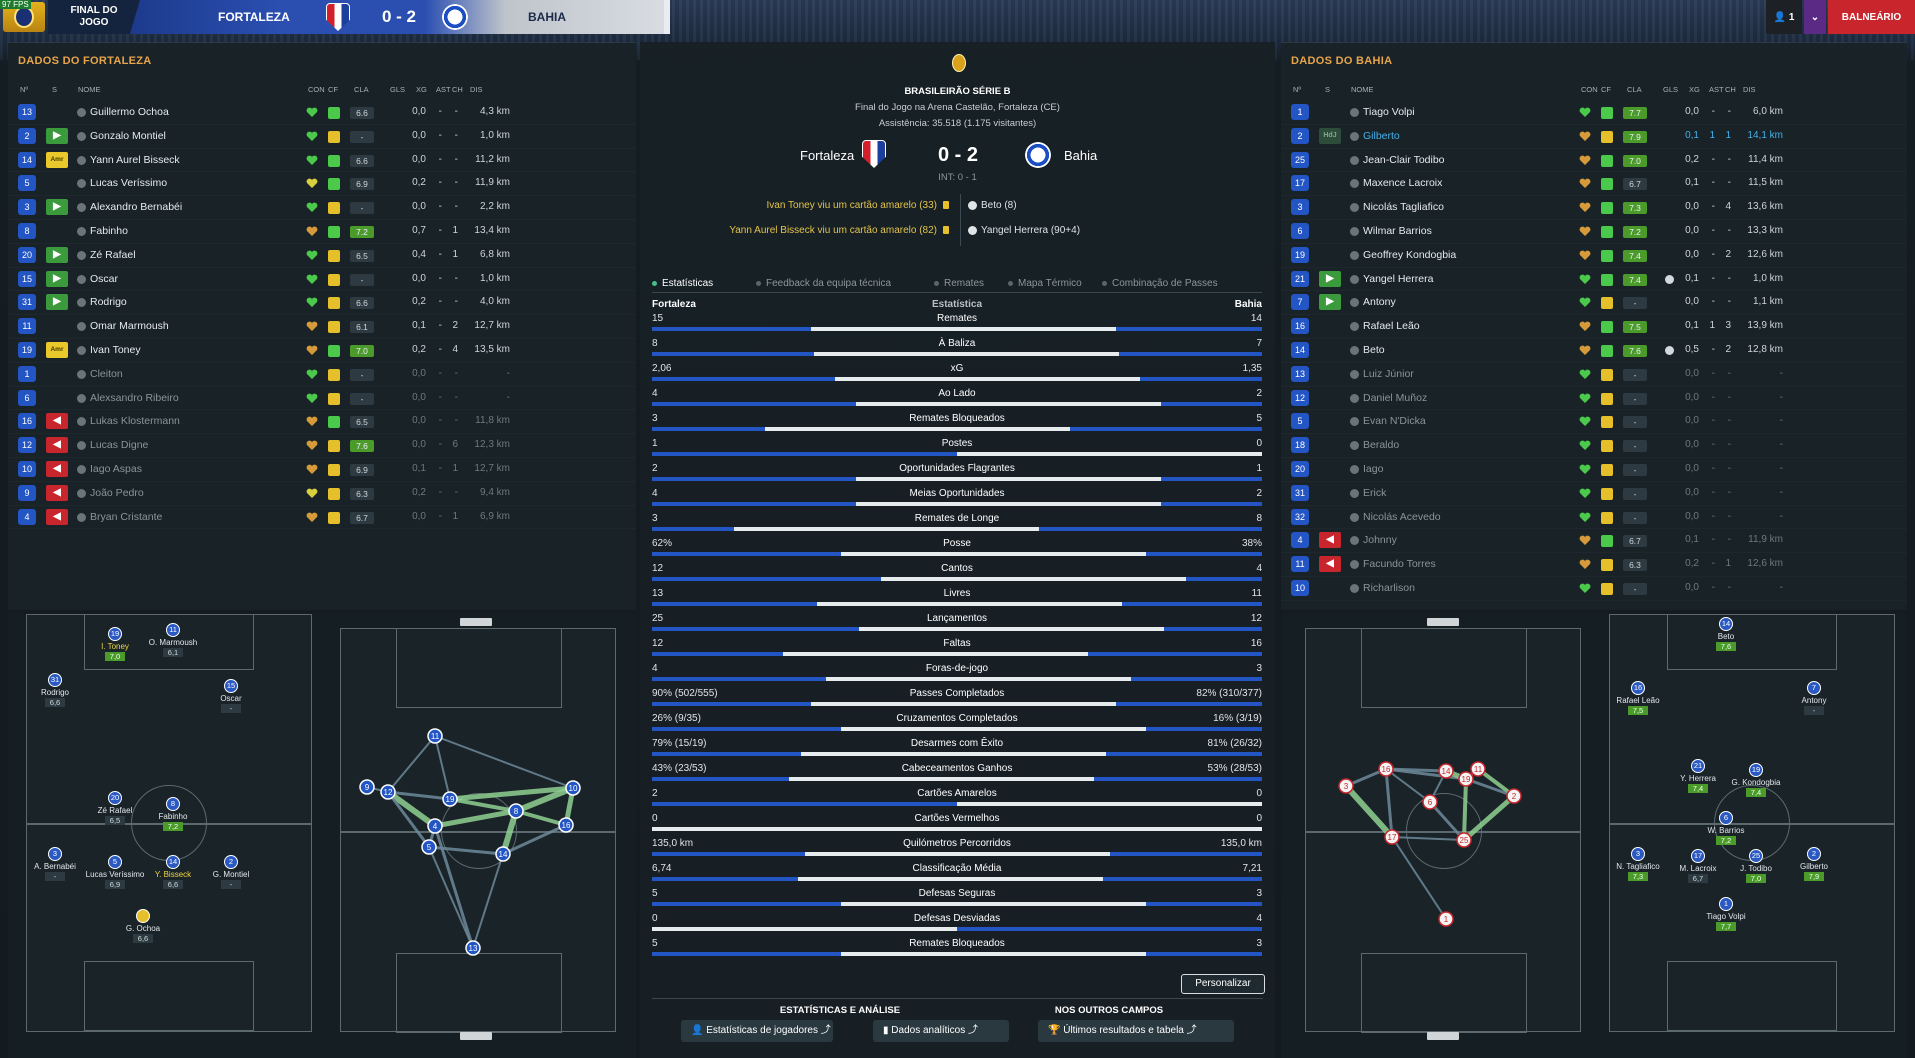 The width and height of the screenshot is (1915, 1058). What do you see at coordinates (1392, 837) in the screenshot?
I see `network-node: 17` at bounding box center [1392, 837].